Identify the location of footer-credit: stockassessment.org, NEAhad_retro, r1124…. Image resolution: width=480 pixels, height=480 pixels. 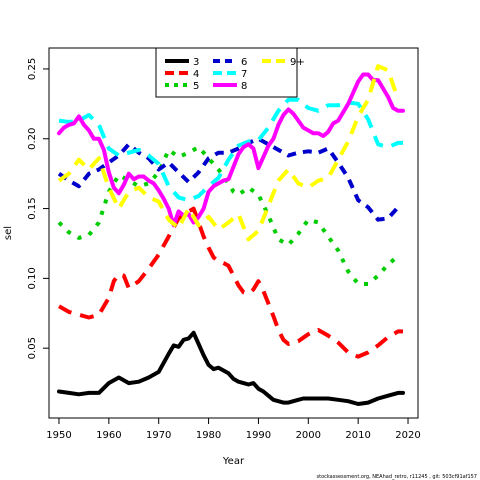
(397, 477).